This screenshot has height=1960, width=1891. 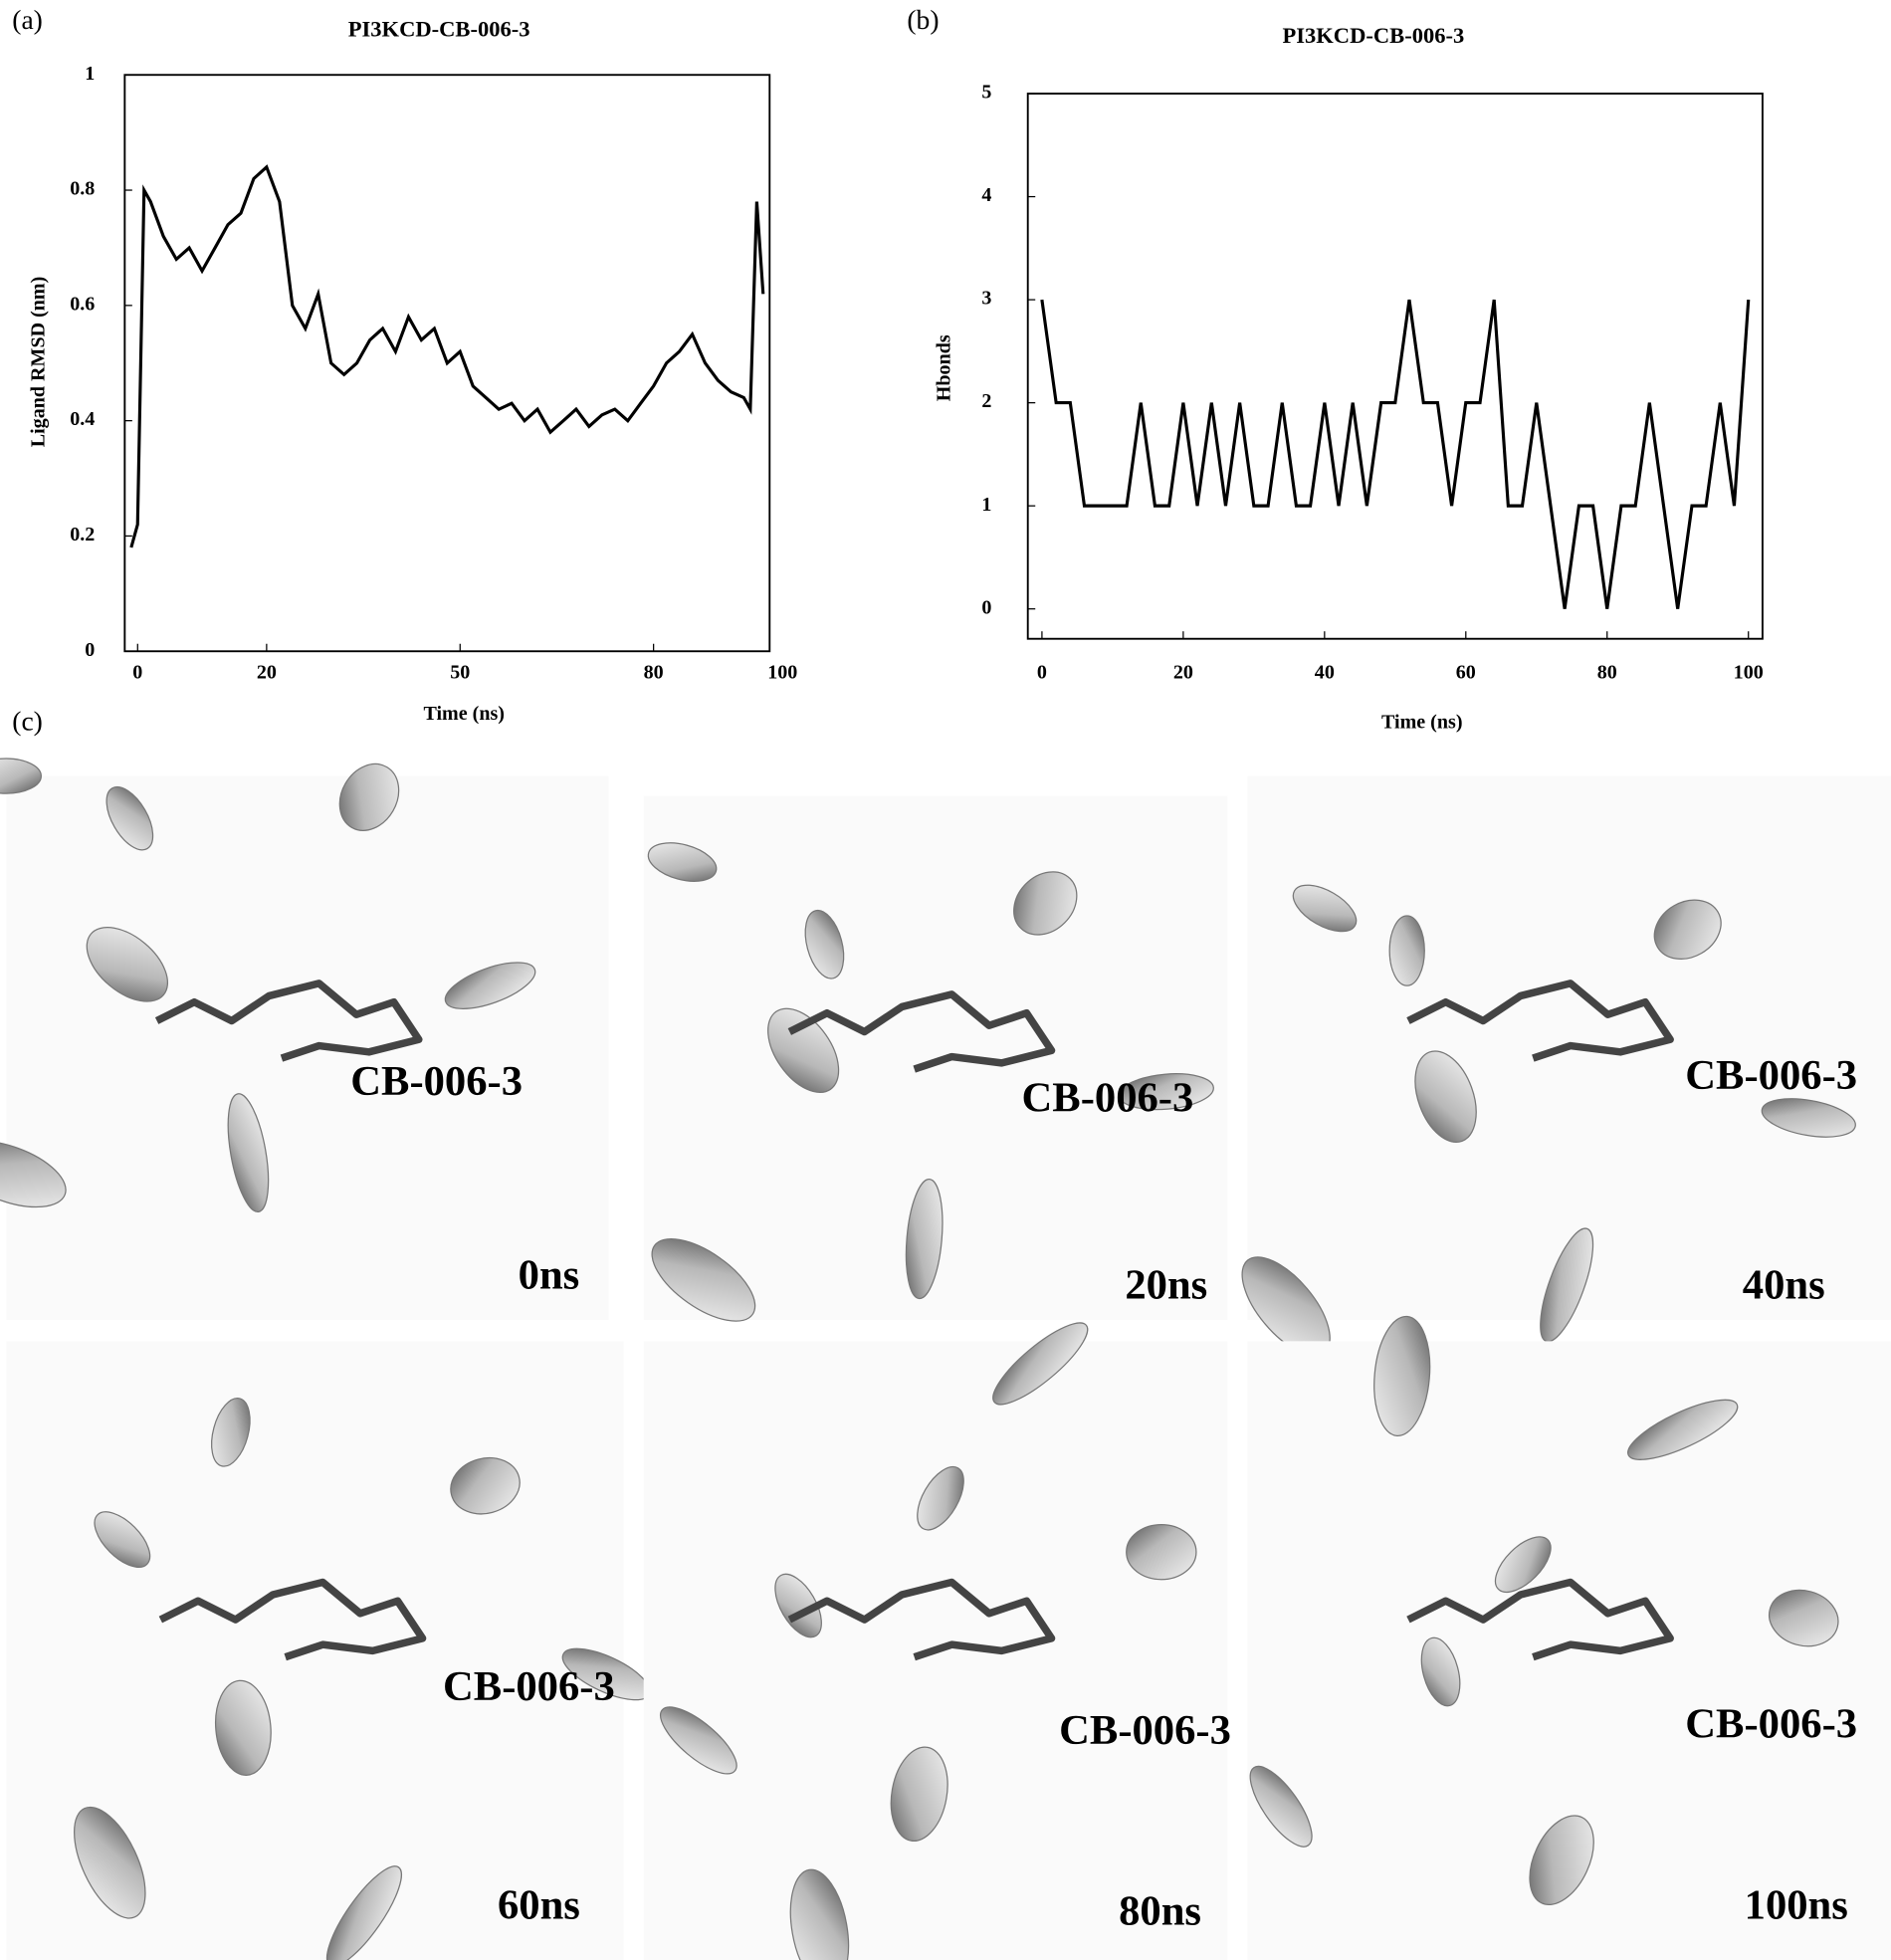 What do you see at coordinates (1784, 1284) in the screenshot?
I see `time-label: 40ns` at bounding box center [1784, 1284].